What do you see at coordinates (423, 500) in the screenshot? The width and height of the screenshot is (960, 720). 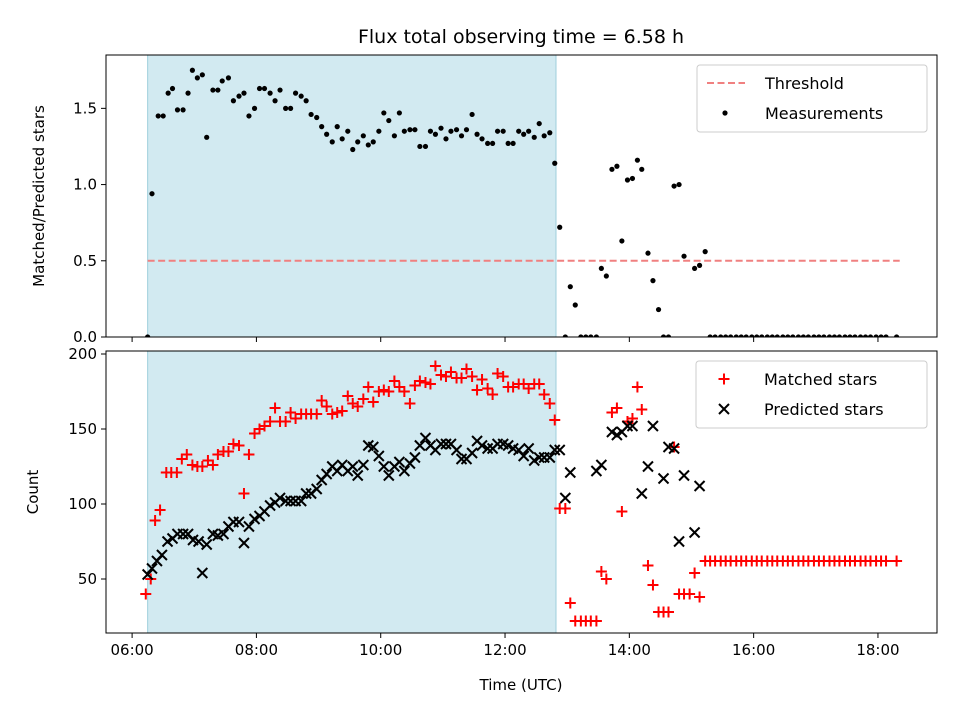 I see `series-predicted-stars` at bounding box center [423, 500].